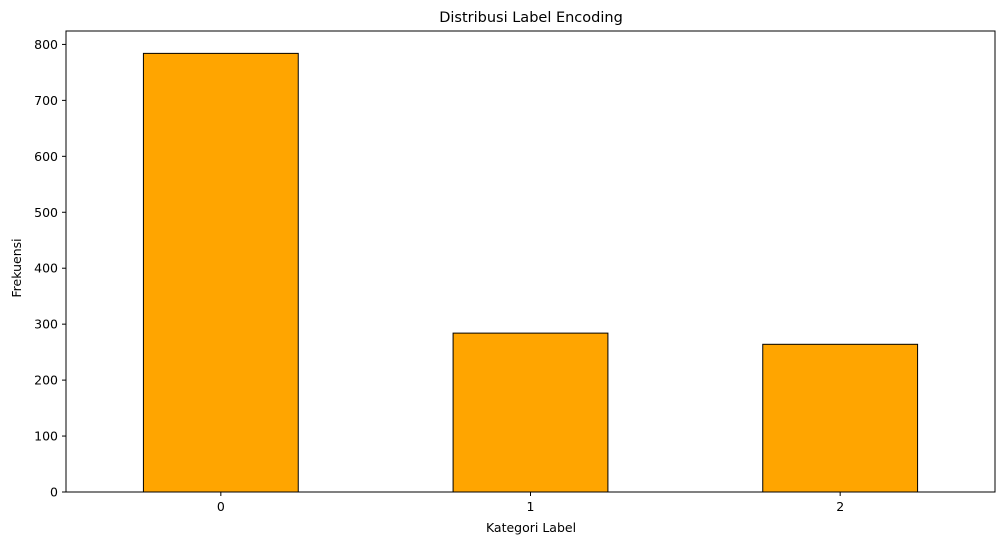 The height and width of the screenshot is (545, 1005). I want to click on x-tick-label: 1, so click(531, 506).